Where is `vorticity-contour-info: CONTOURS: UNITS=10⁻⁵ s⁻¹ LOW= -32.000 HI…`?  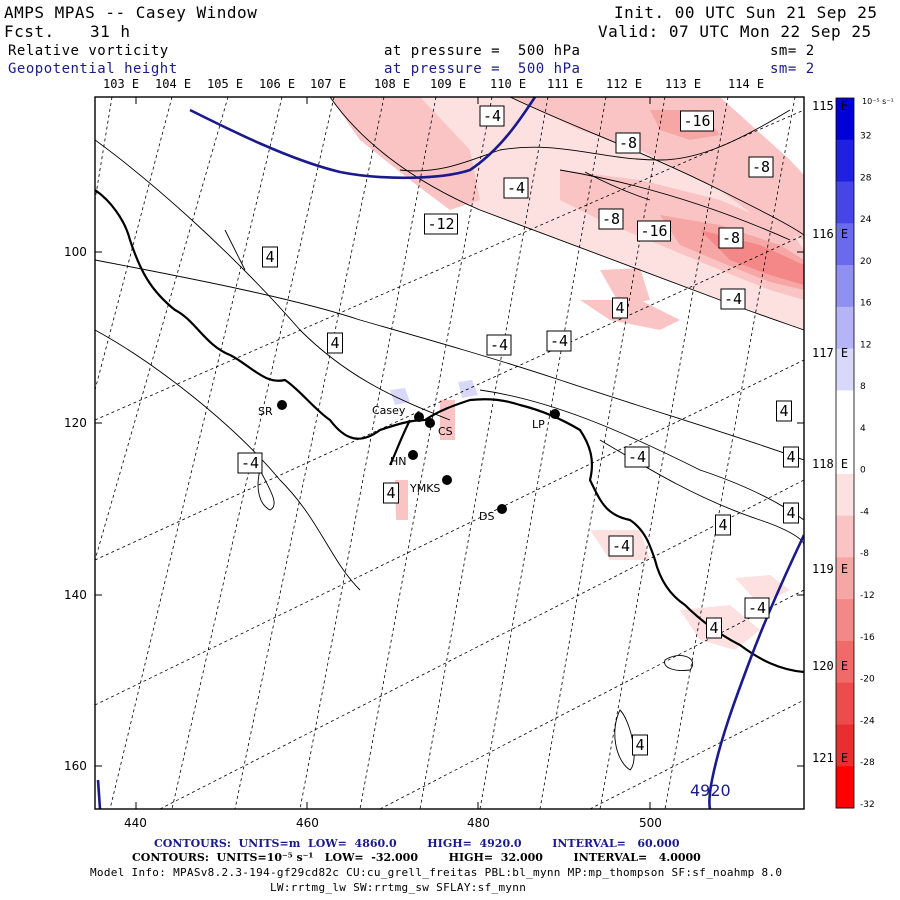 vorticity-contour-info: CONTOURS: UNITS=10⁻⁵ s⁻¹ LOW= -32.000 HI… is located at coordinates (416, 857).